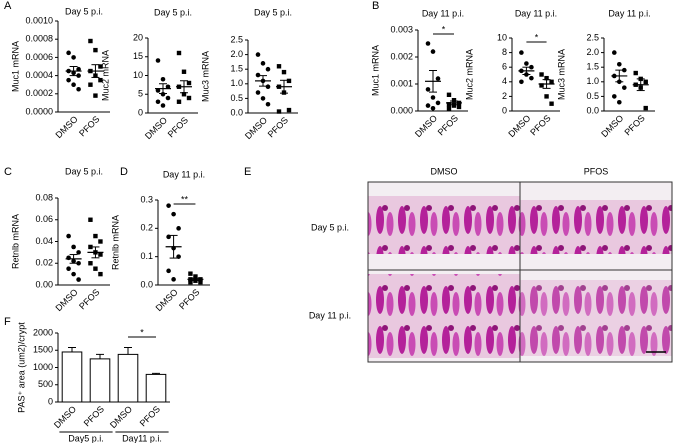  I want to click on y-tick-label: 0.0010, so click(39, 20).